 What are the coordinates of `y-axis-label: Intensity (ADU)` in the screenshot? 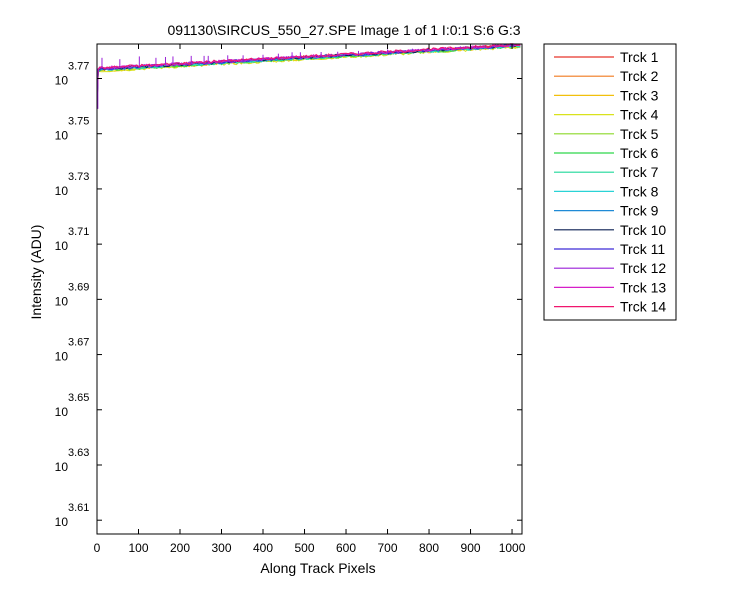 It's located at (36, 272).